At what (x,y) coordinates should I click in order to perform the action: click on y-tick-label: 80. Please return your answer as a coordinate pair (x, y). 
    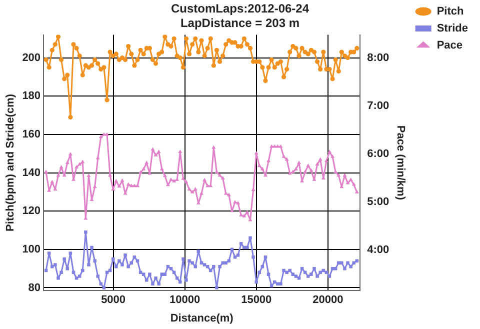
    Looking at the image, I should click on (34, 288).